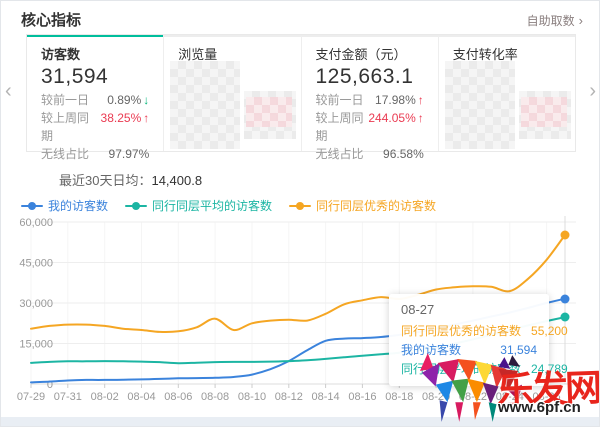 Image resolution: width=600 pixels, height=427 pixels. Describe the element at coordinates (36, 345) in the screenshot. I see `svg-text: 15,000` at that location.